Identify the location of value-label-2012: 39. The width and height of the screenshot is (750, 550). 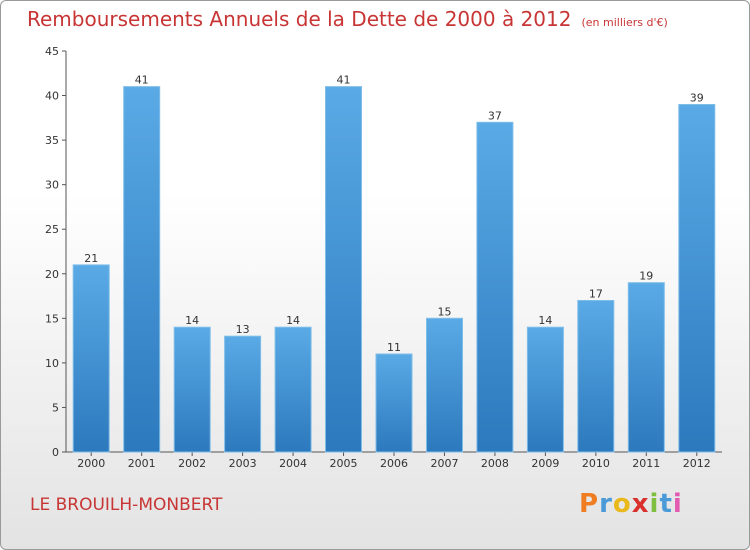
(697, 97).